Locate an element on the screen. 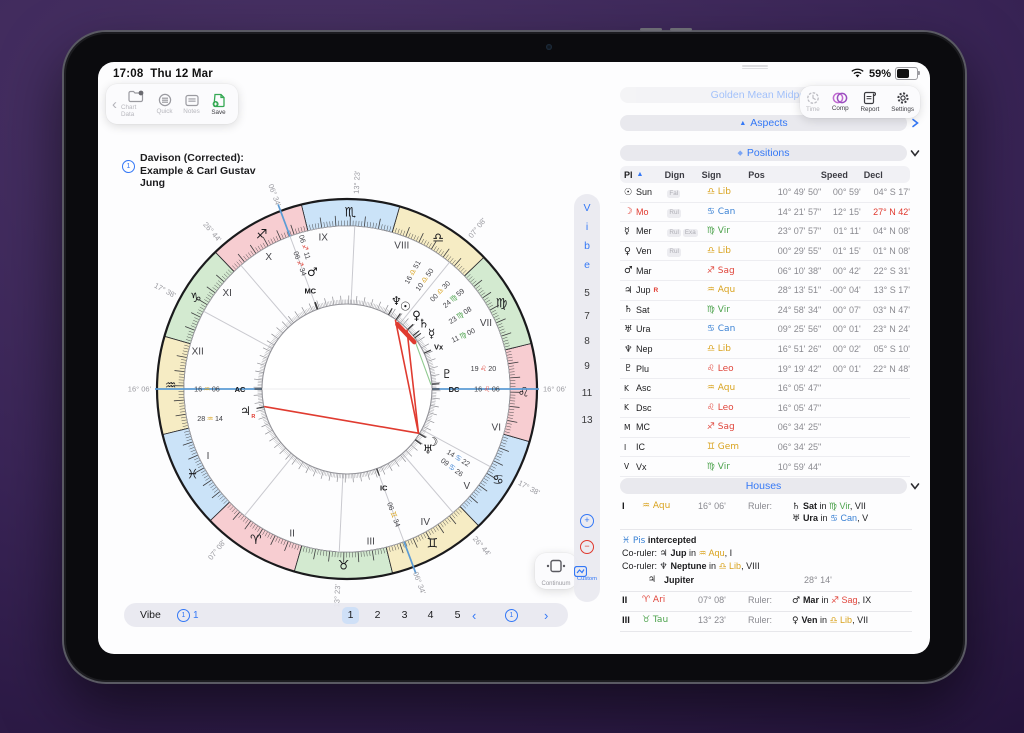 Image resolution: width=1024 pixels, height=733 pixels. add-harmonic-button: + is located at coordinates (587, 521).